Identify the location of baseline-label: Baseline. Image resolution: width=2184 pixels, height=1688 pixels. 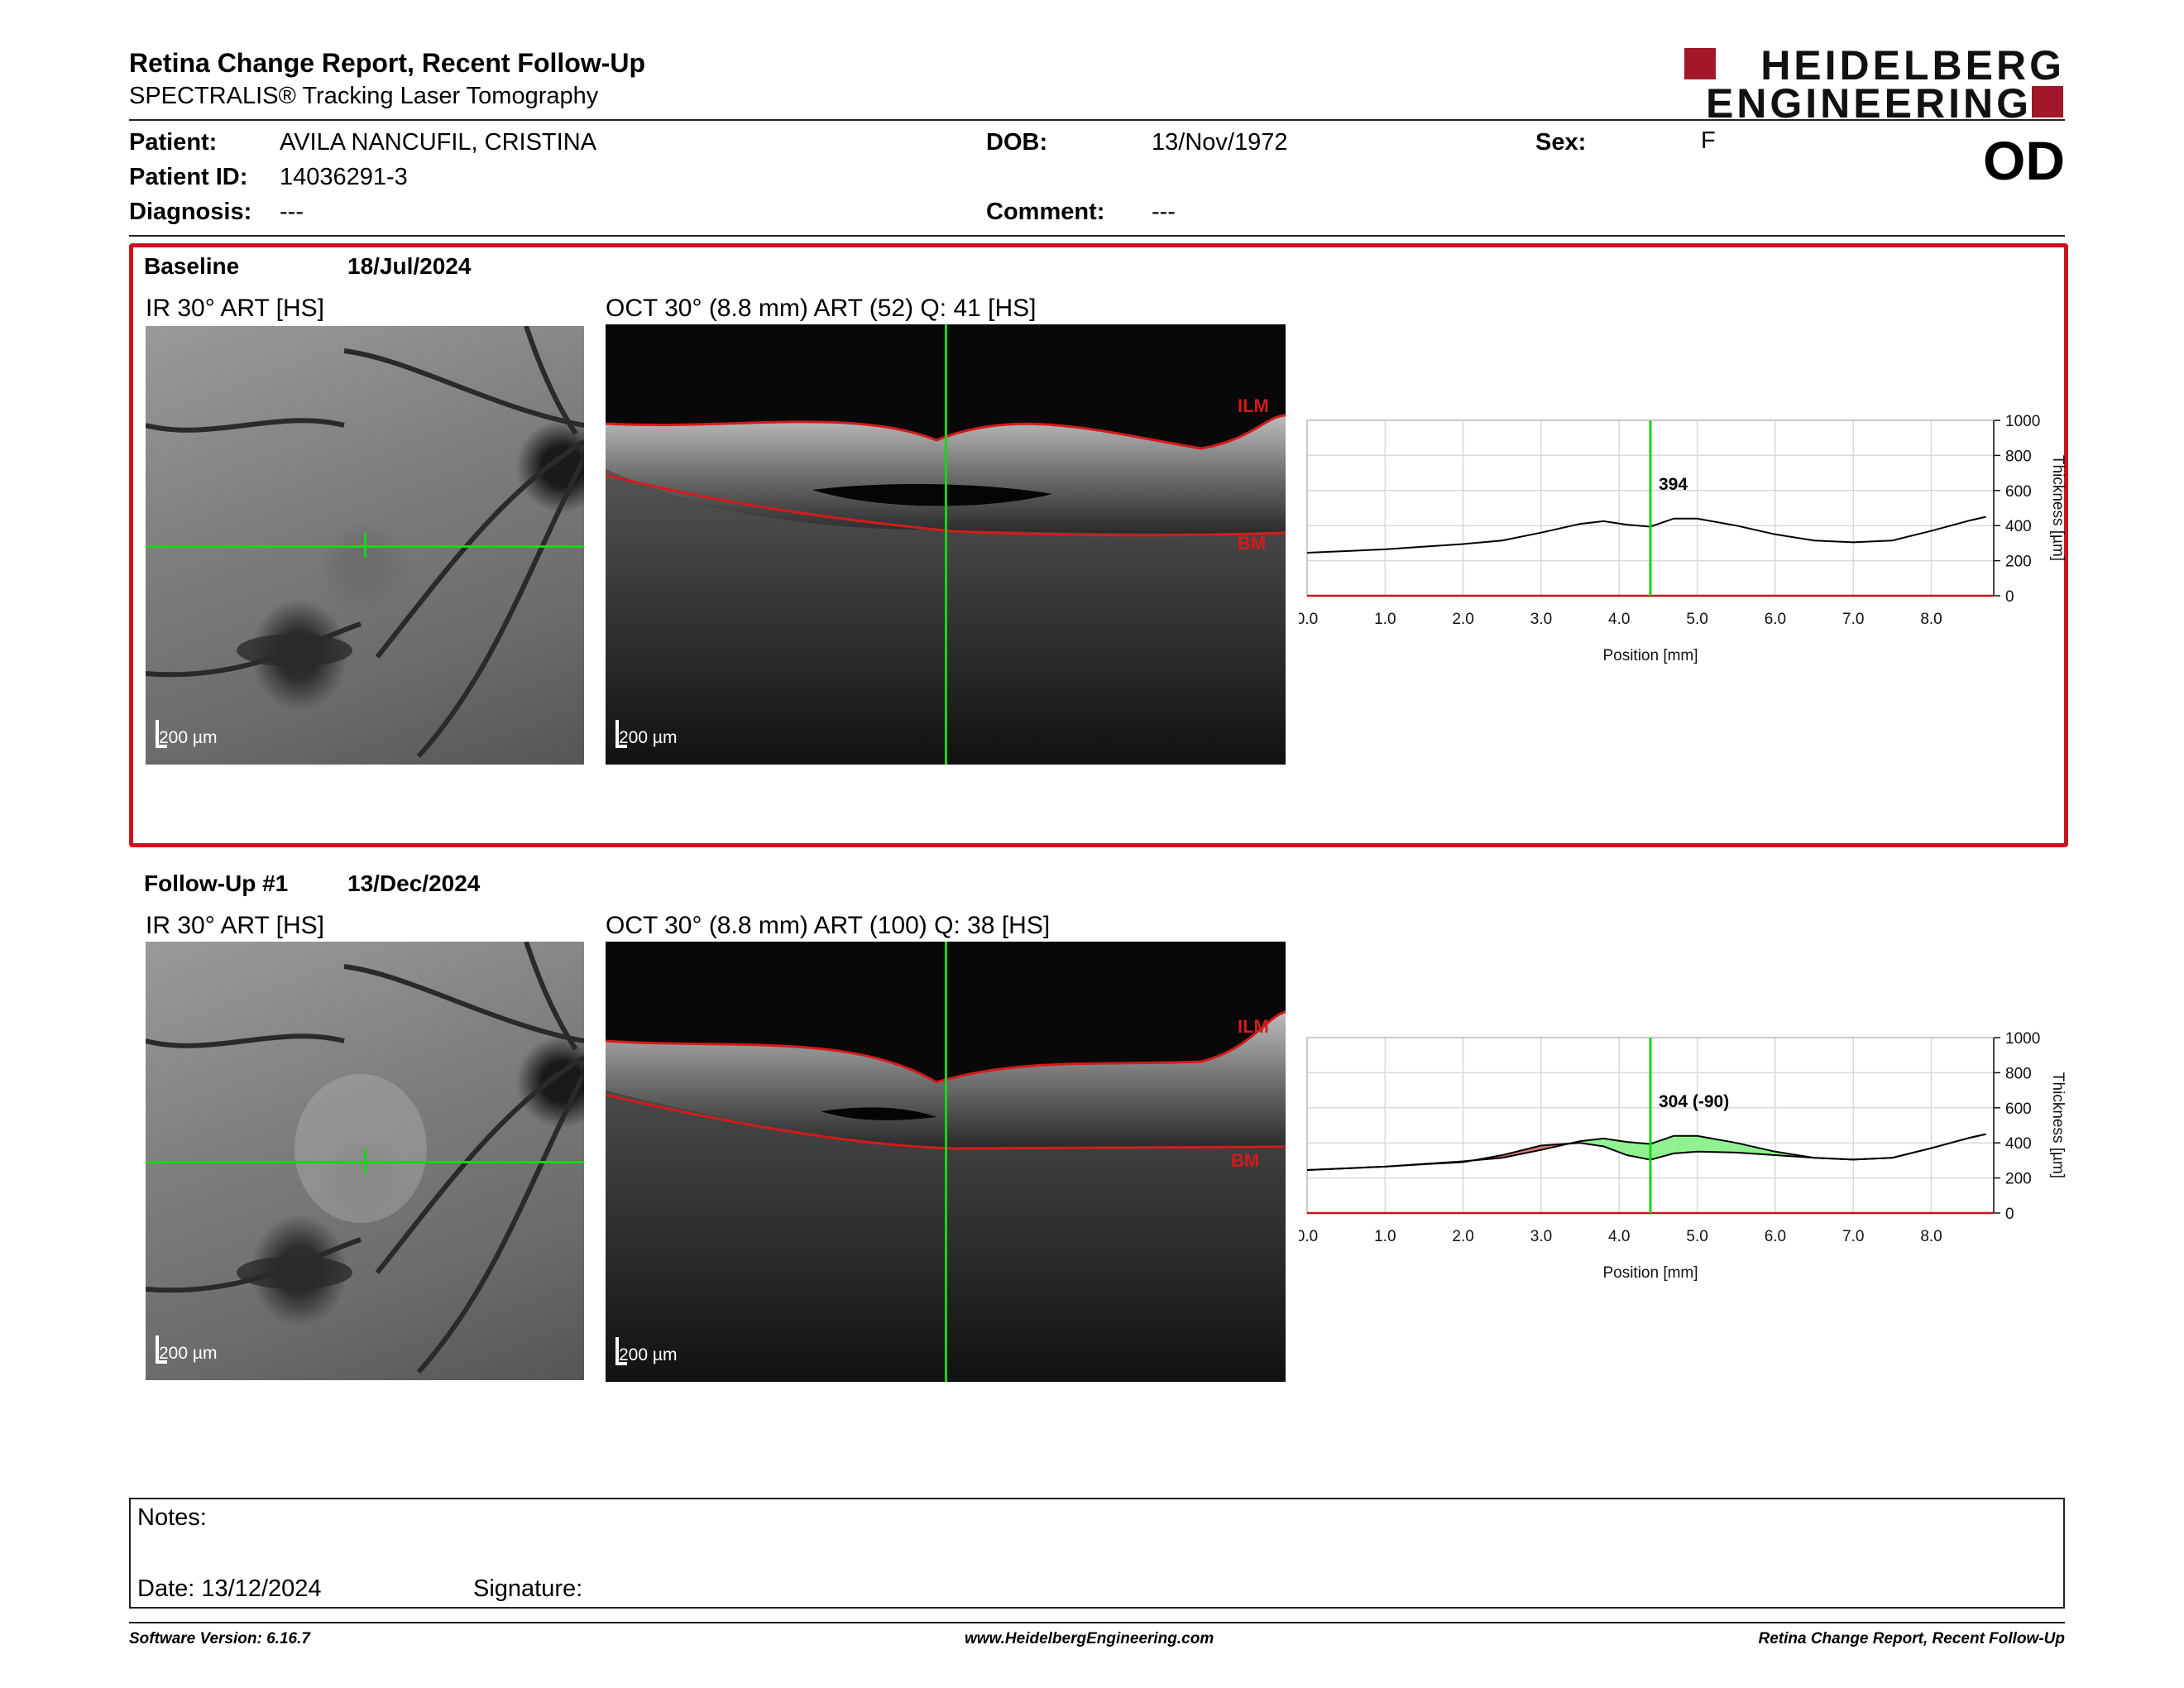
(192, 266).